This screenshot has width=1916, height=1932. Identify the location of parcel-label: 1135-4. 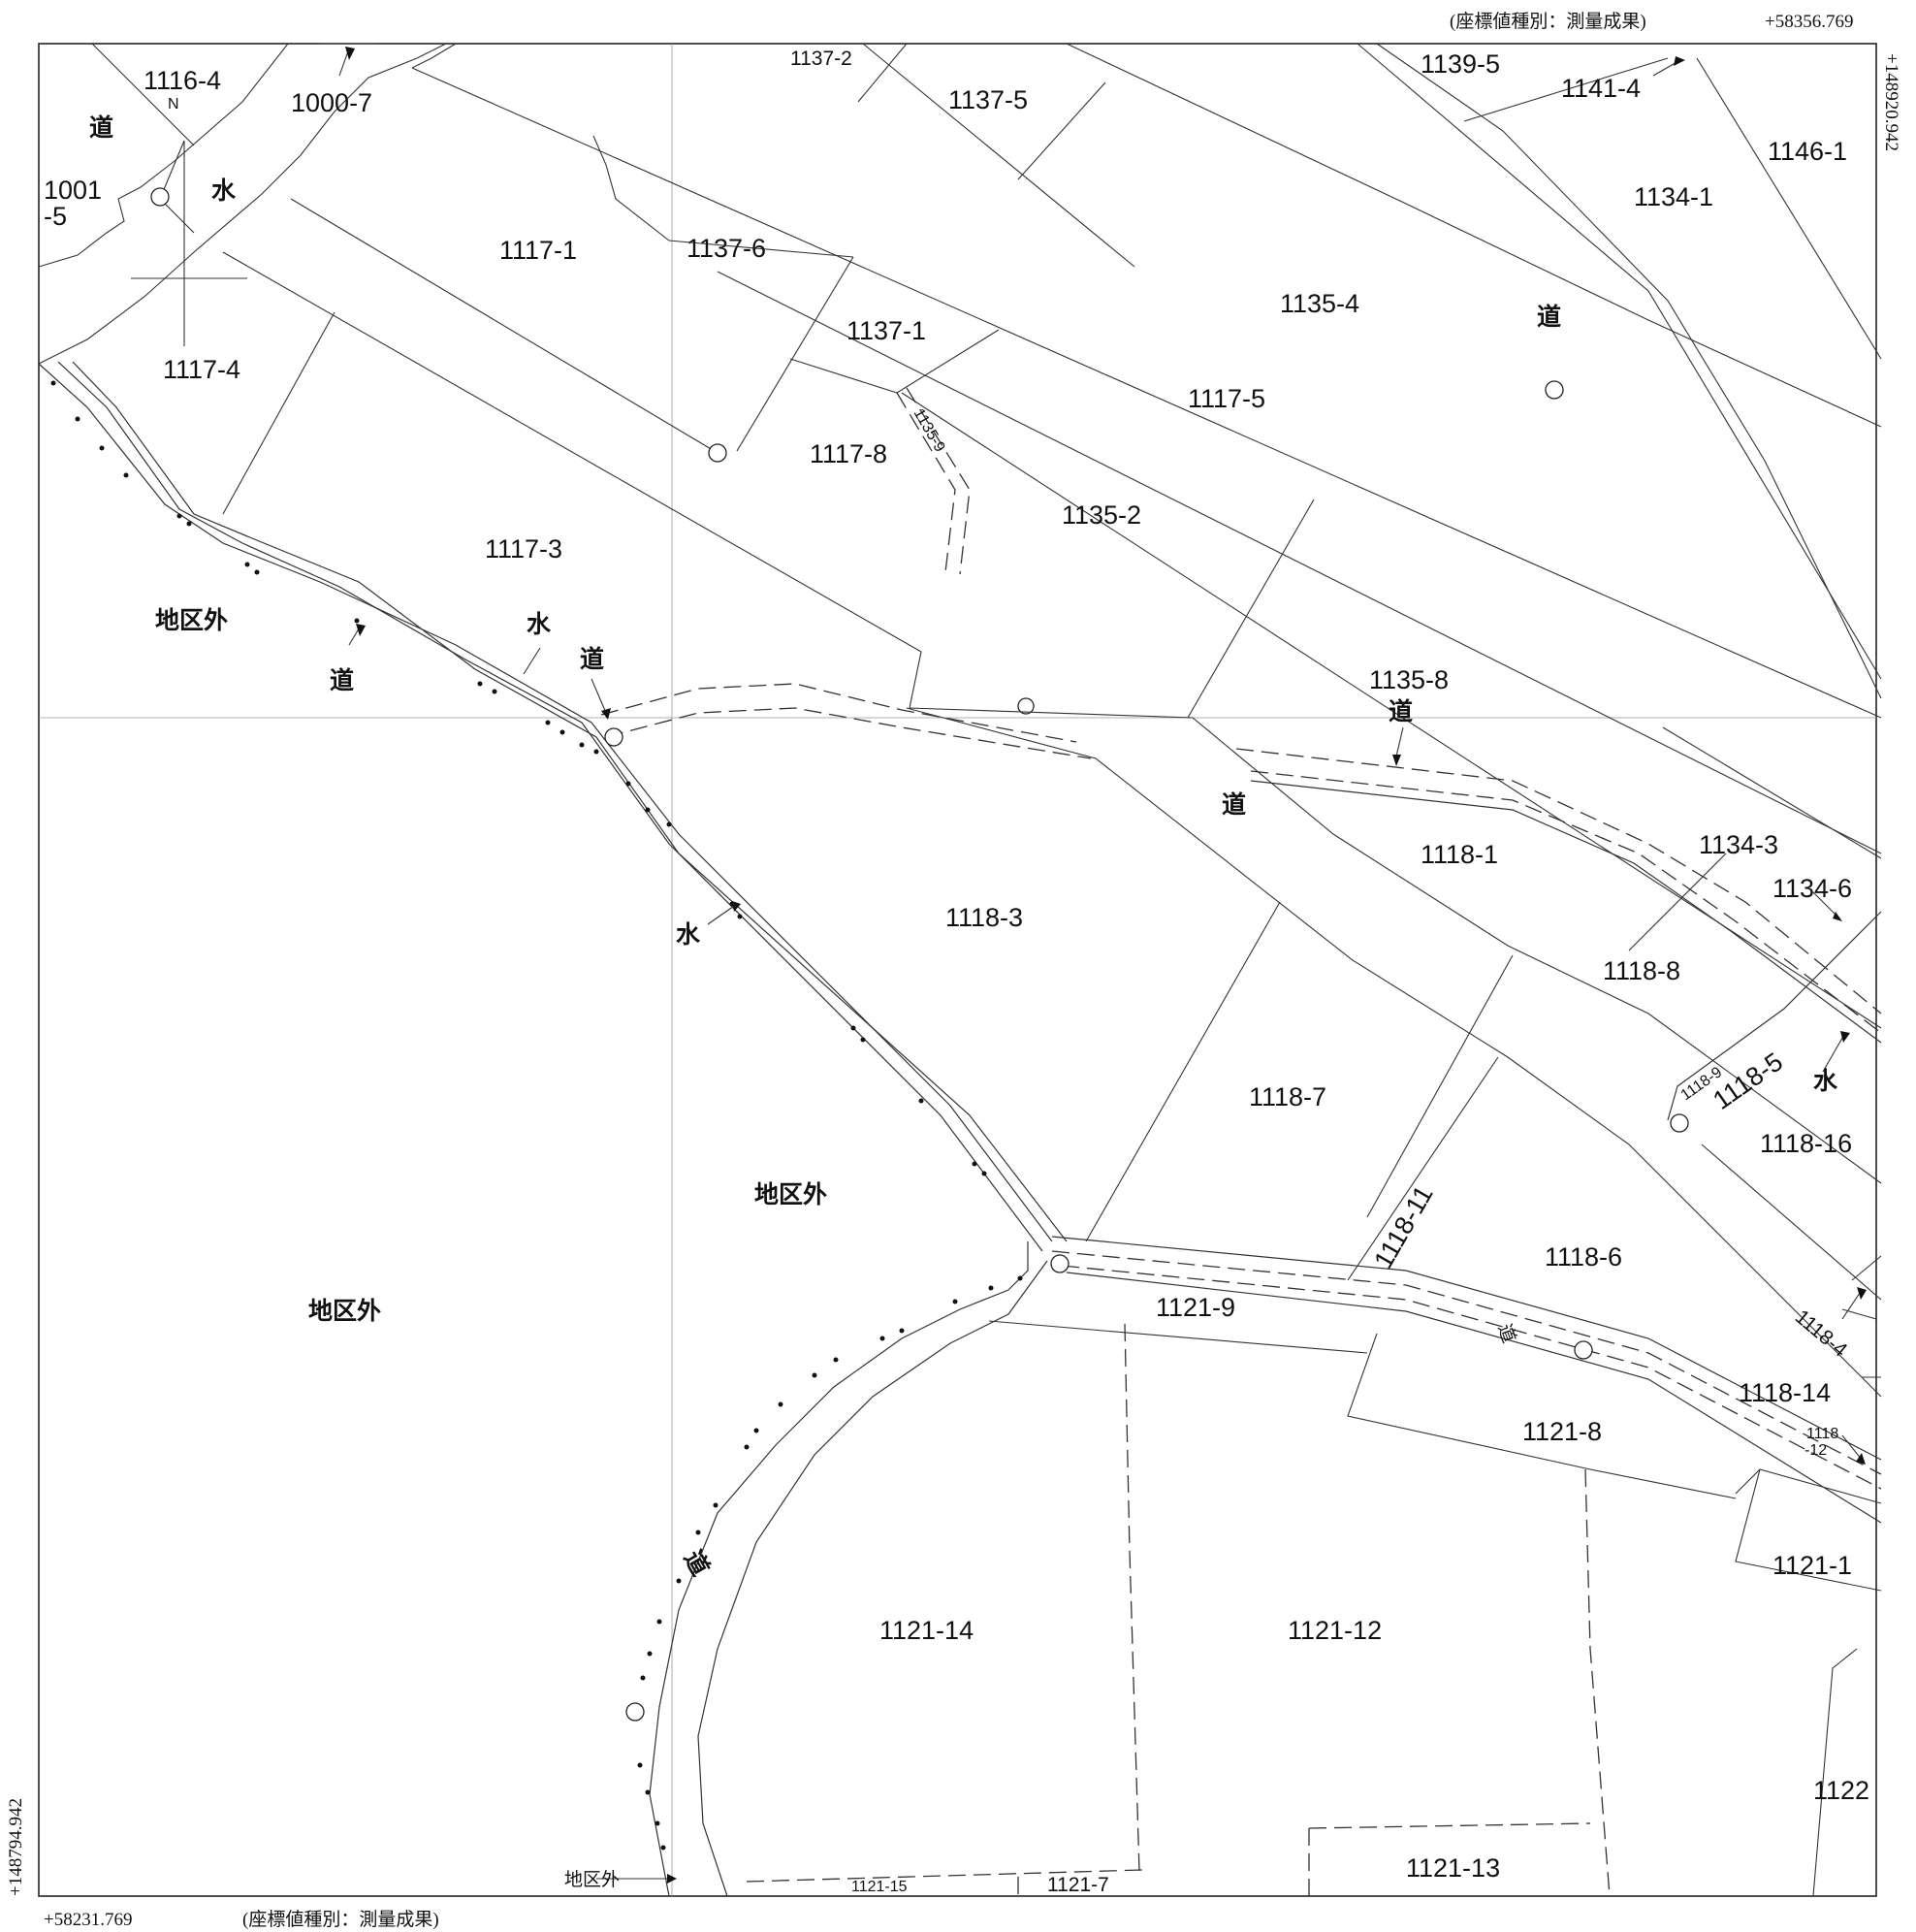
(1319, 303).